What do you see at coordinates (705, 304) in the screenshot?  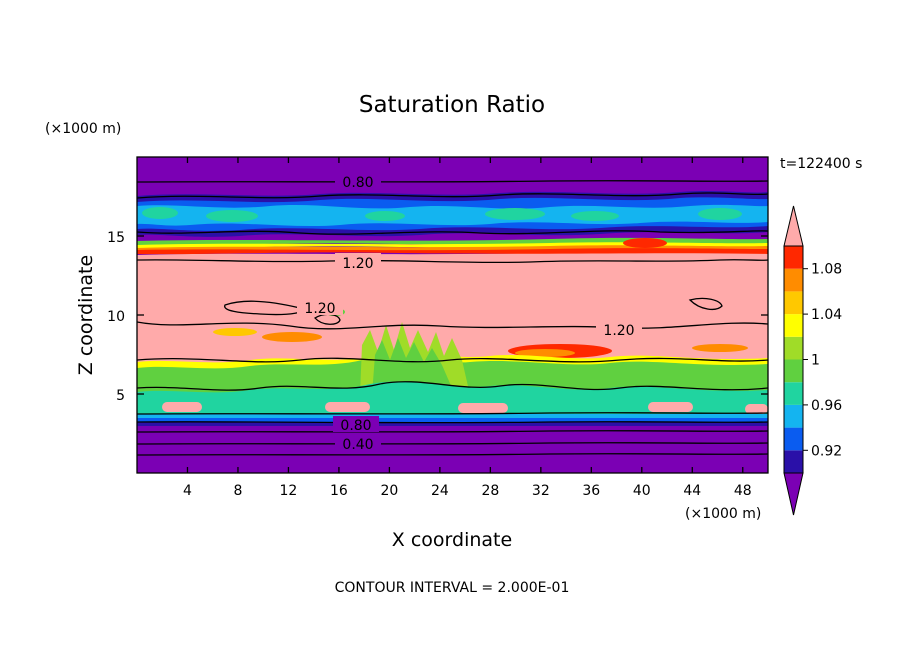 I see `contour-lens` at bounding box center [705, 304].